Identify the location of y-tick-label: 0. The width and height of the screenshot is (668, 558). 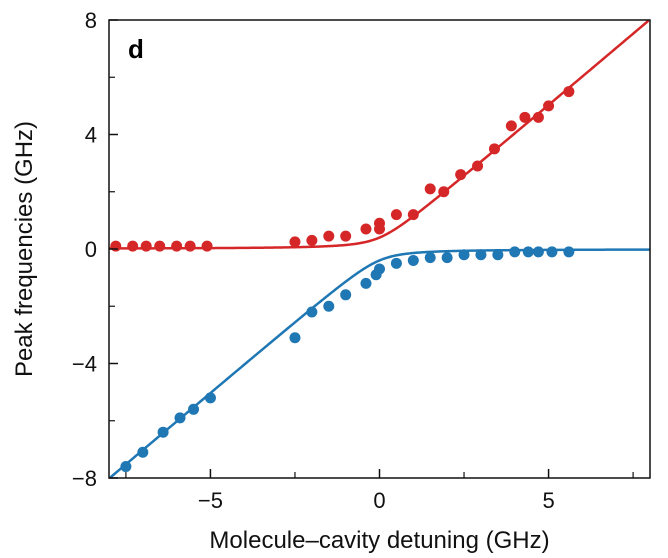
(91, 249).